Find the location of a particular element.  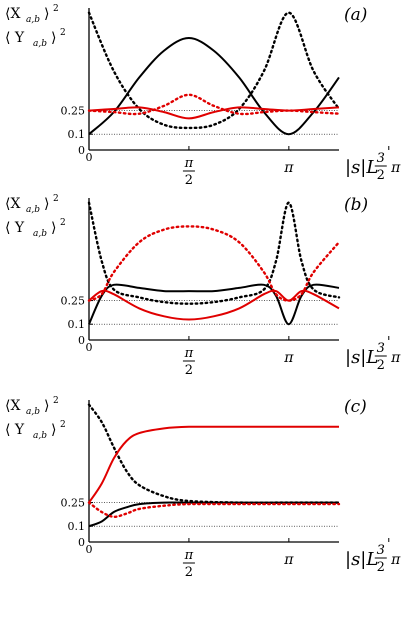

panel-label: (b) is located at coordinates (356, 205).